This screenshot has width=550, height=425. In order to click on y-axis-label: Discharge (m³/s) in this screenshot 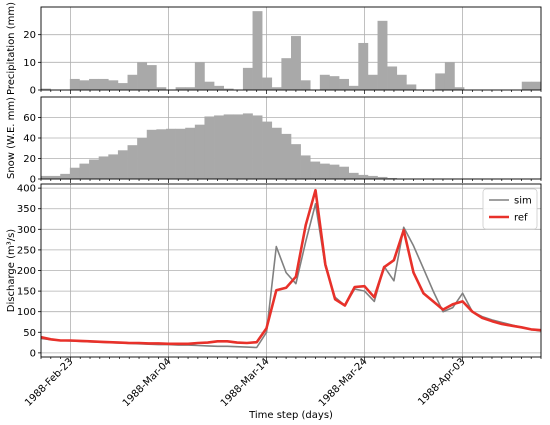, I will do `click(11, 270)`.